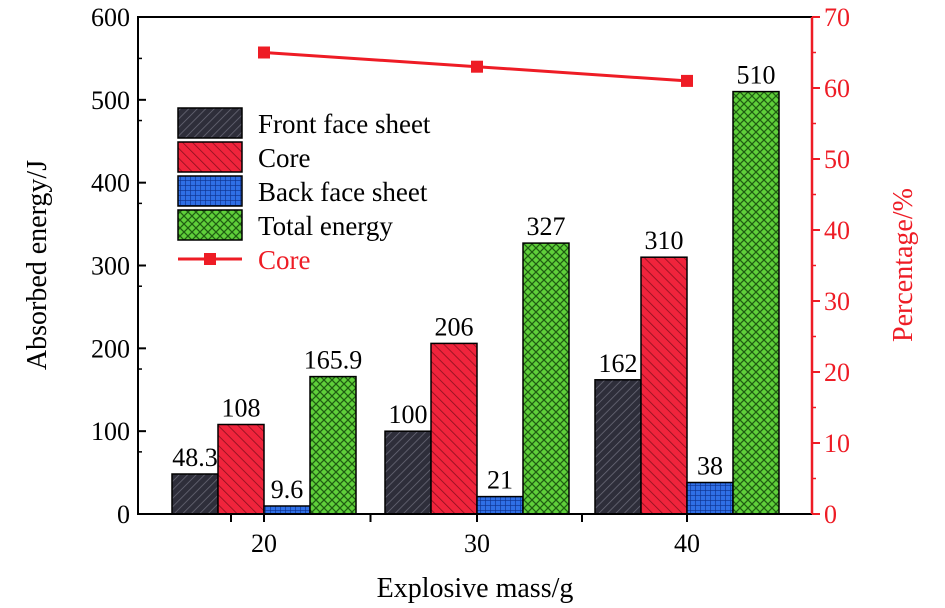  What do you see at coordinates (333, 360) in the screenshot?
I see `data-label-total-energy-20: 165.9` at bounding box center [333, 360].